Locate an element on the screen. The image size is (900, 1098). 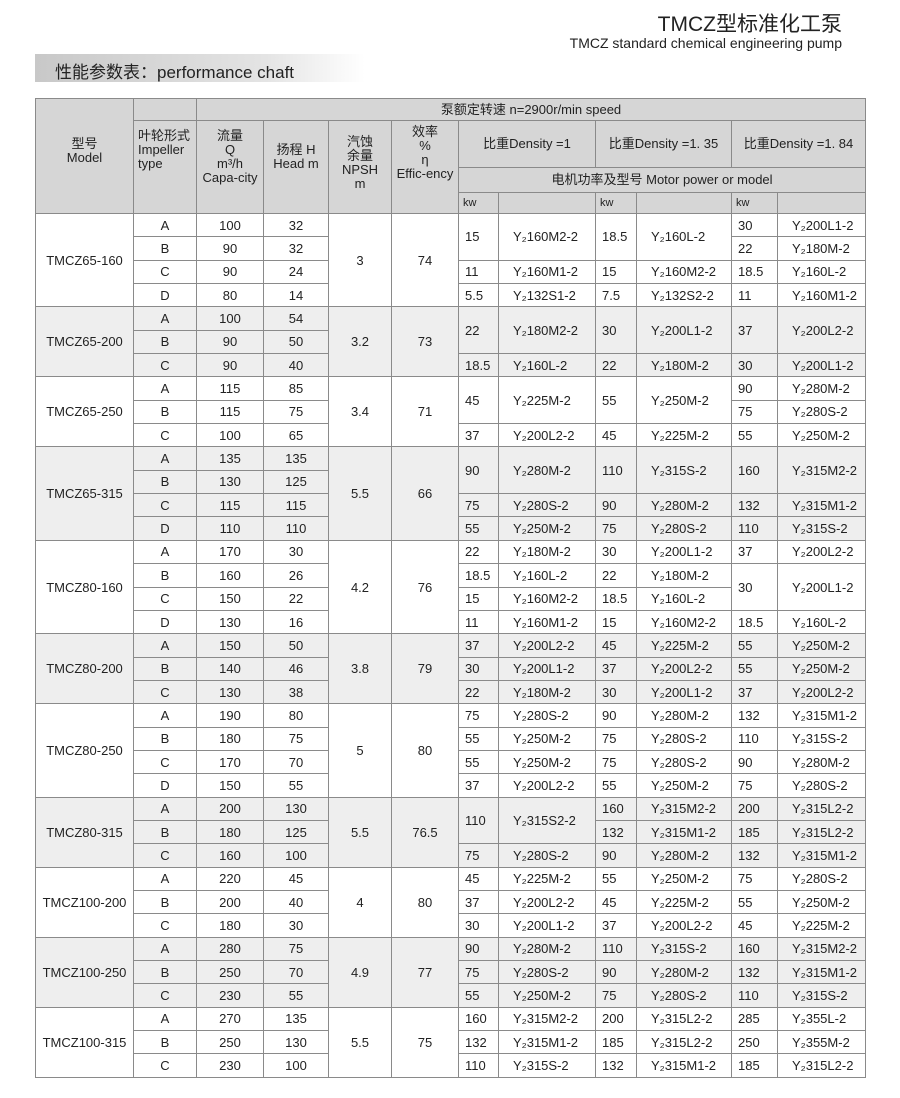
motor-kw-cell: 160 is located at coordinates (754, 949).